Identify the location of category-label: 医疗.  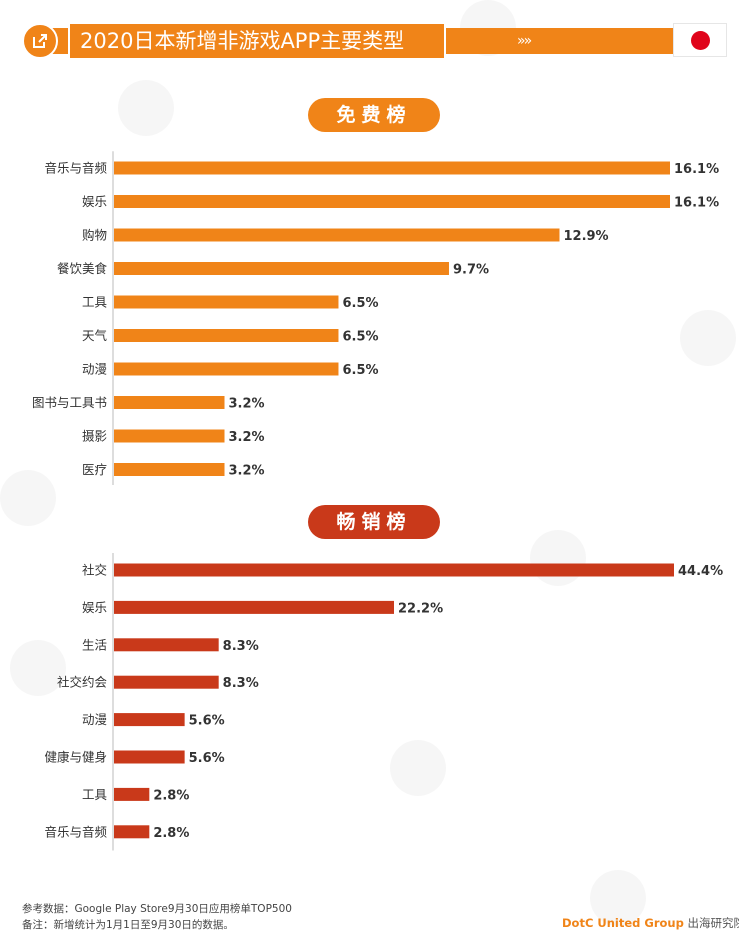
(94, 469).